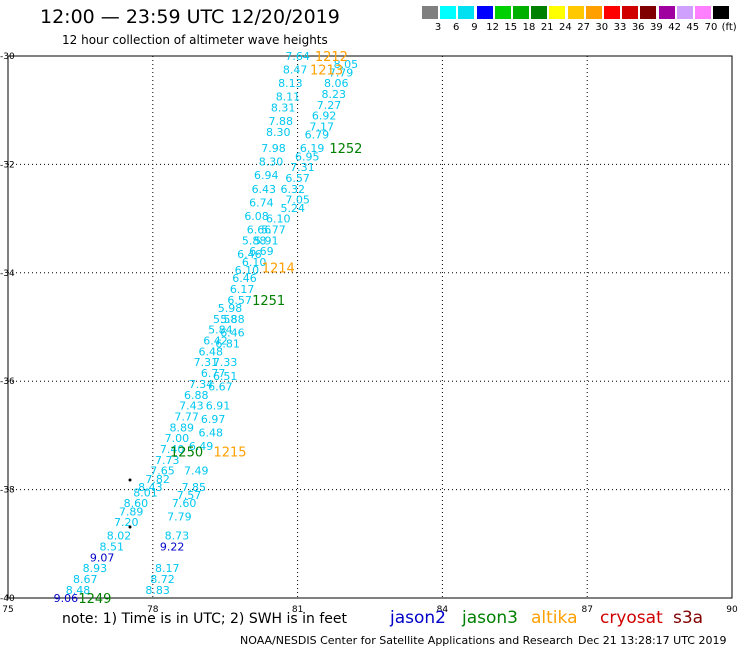 The image size is (740, 650). Describe the element at coordinates (529, 27) in the screenshot. I see `scale-label: 18` at that location.